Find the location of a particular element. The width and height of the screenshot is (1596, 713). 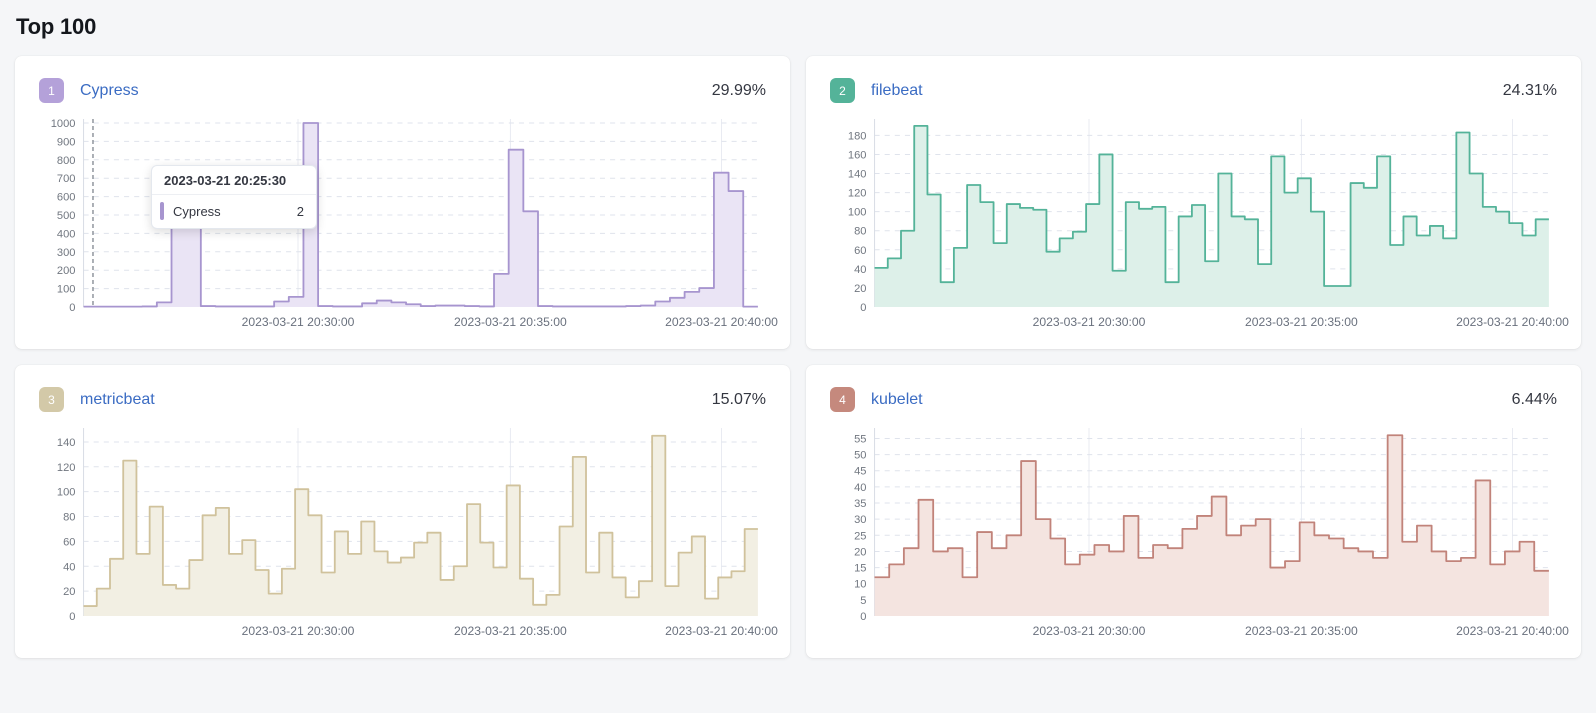

svg-text: 50 is located at coordinates (860, 456).